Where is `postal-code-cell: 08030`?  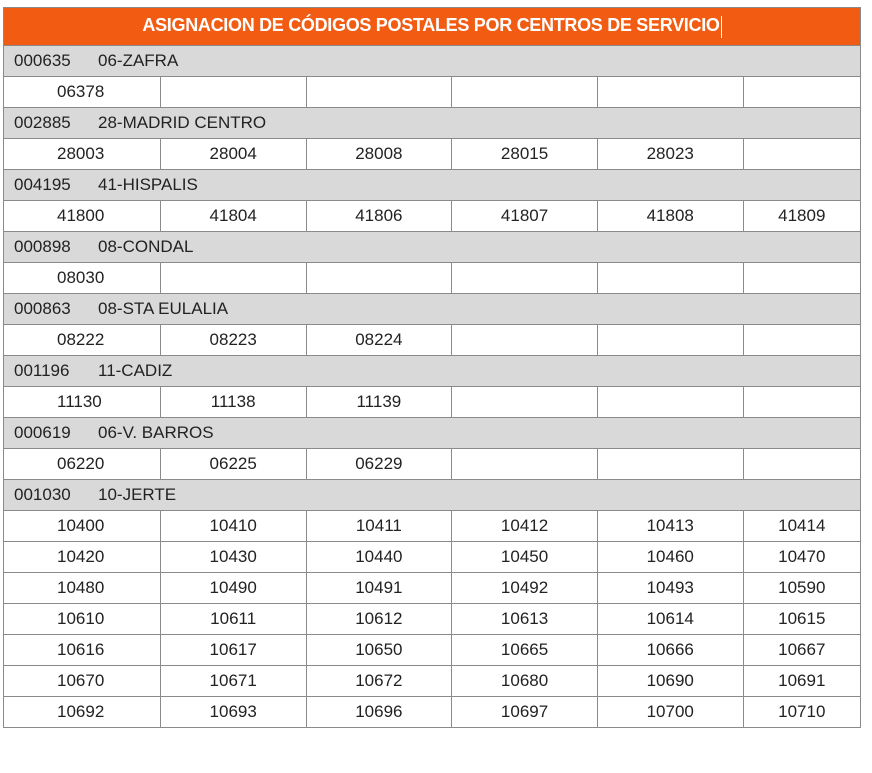
postal-code-cell: 08030 is located at coordinates (82, 278).